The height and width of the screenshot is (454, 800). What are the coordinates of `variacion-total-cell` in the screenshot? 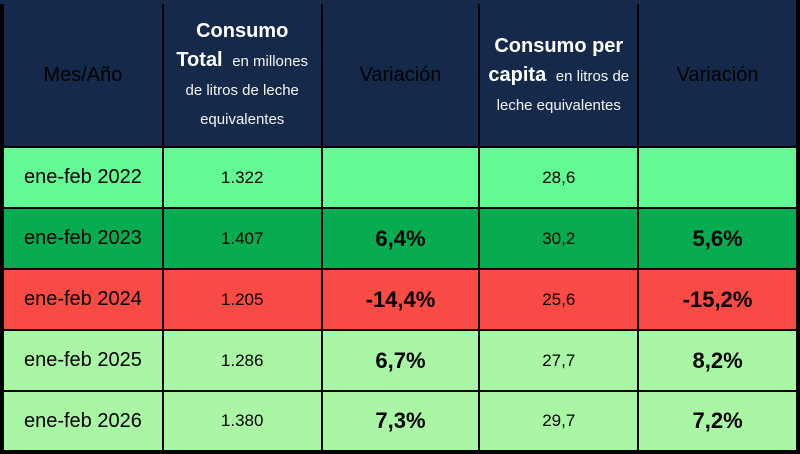 It's located at (400, 177).